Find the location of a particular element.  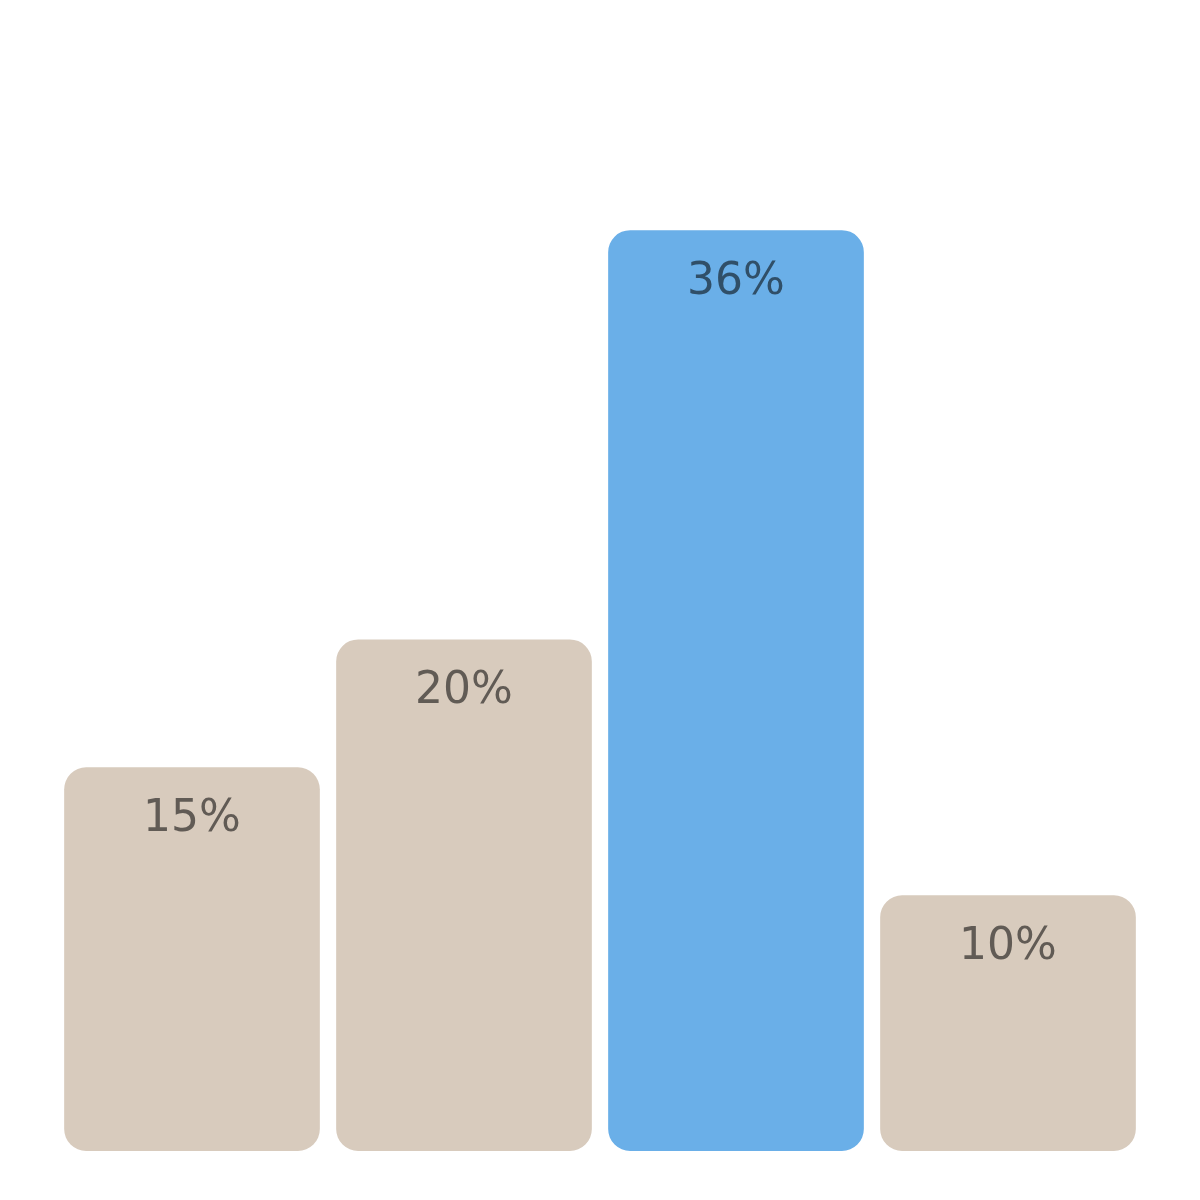

data-label: 36% is located at coordinates (736, 278).